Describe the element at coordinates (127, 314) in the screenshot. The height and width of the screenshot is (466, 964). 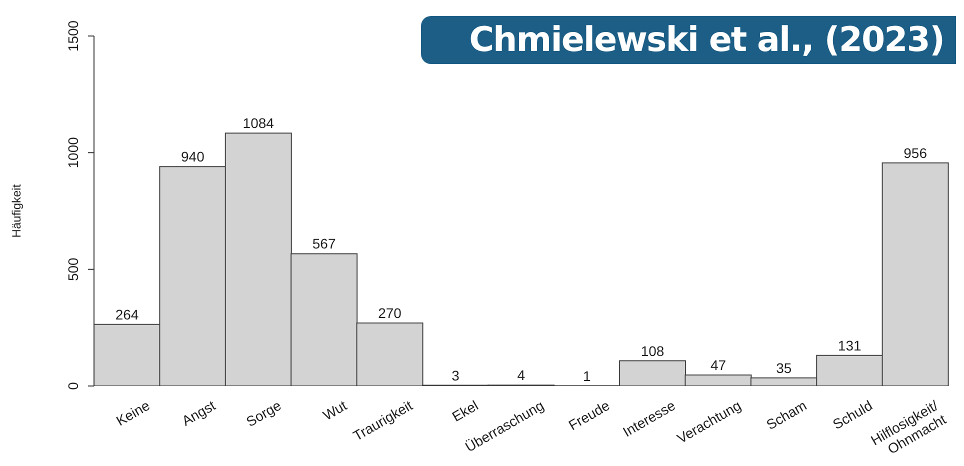
I see `data-label: 264` at that location.